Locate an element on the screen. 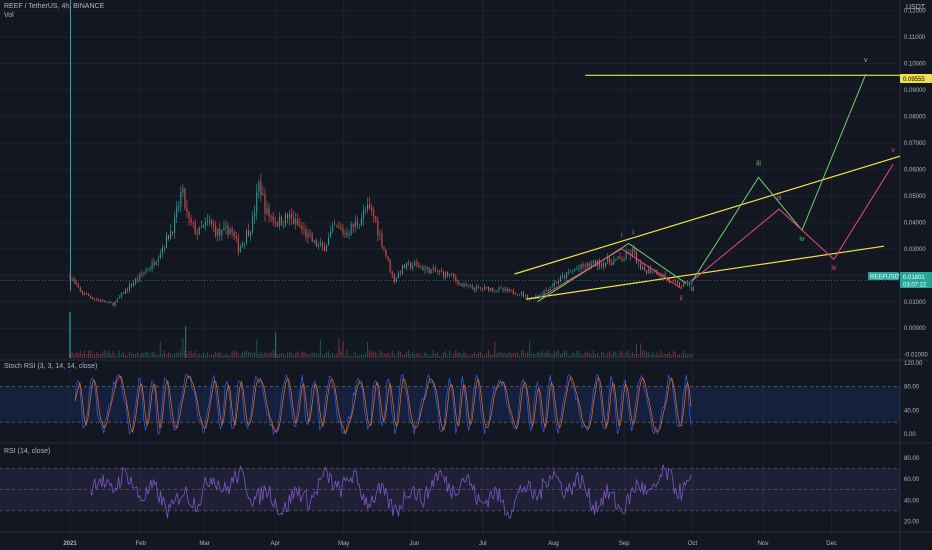 This screenshot has height=550, width=932. drawing-upper_channel is located at coordinates (707, 215).